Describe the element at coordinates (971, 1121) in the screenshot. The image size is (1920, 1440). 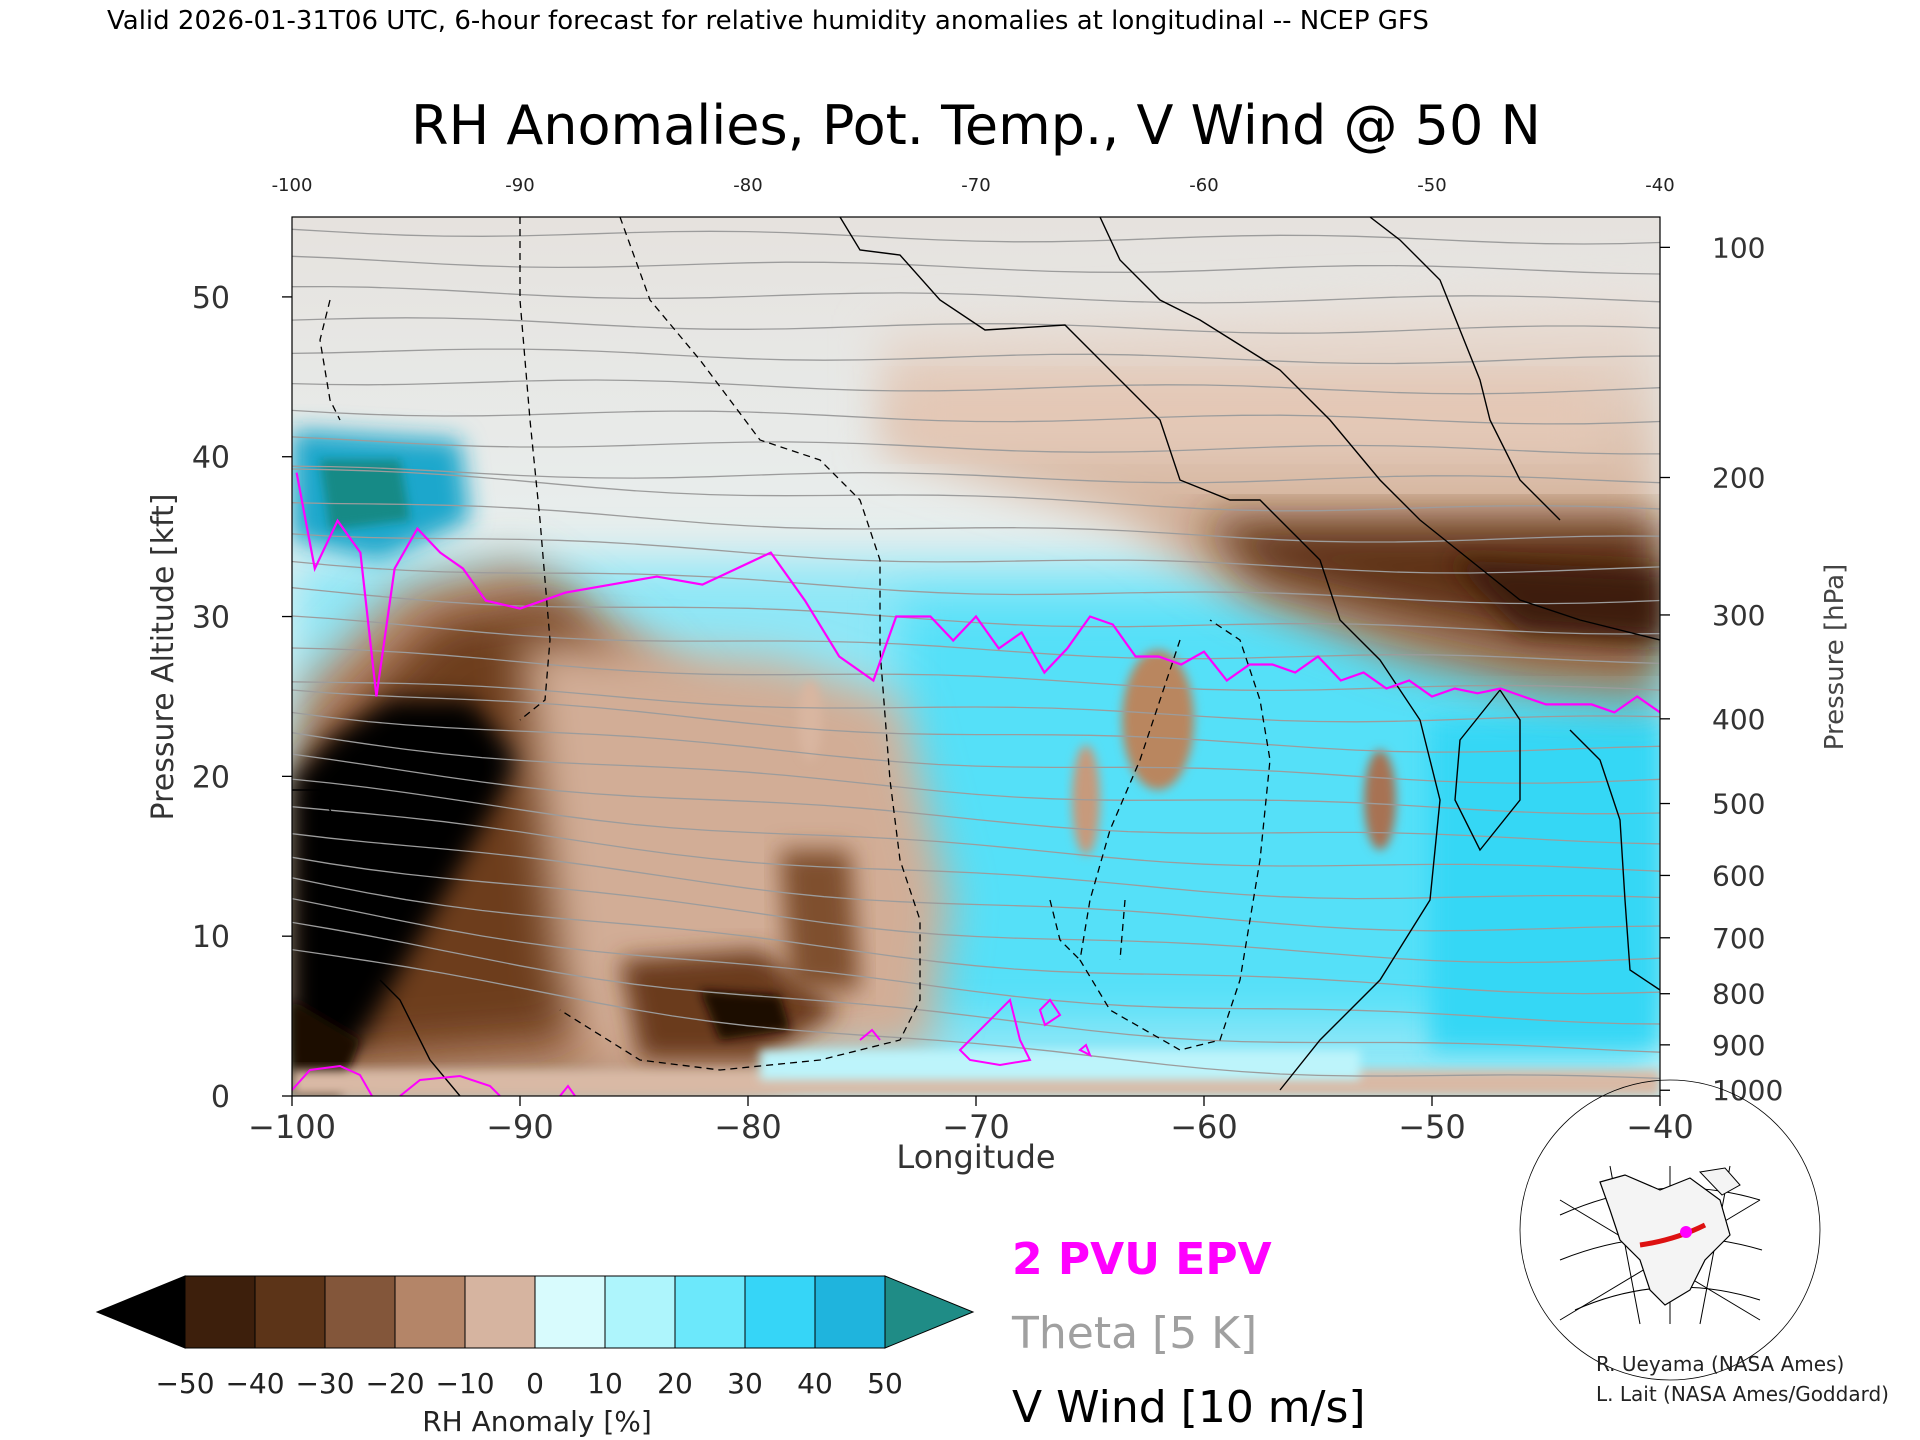
I see `x-axis: −100 −90 −80 −70 −60 −50 −40` at that location.